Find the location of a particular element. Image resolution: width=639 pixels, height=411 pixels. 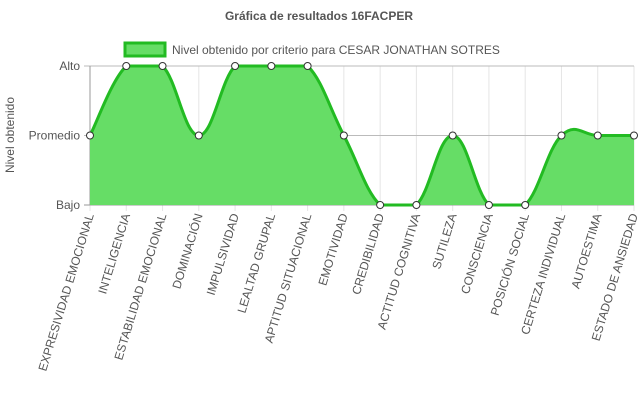

x-tick-label: EXPRESIVIDAD EMOCIONAL is located at coordinates (66, 291).